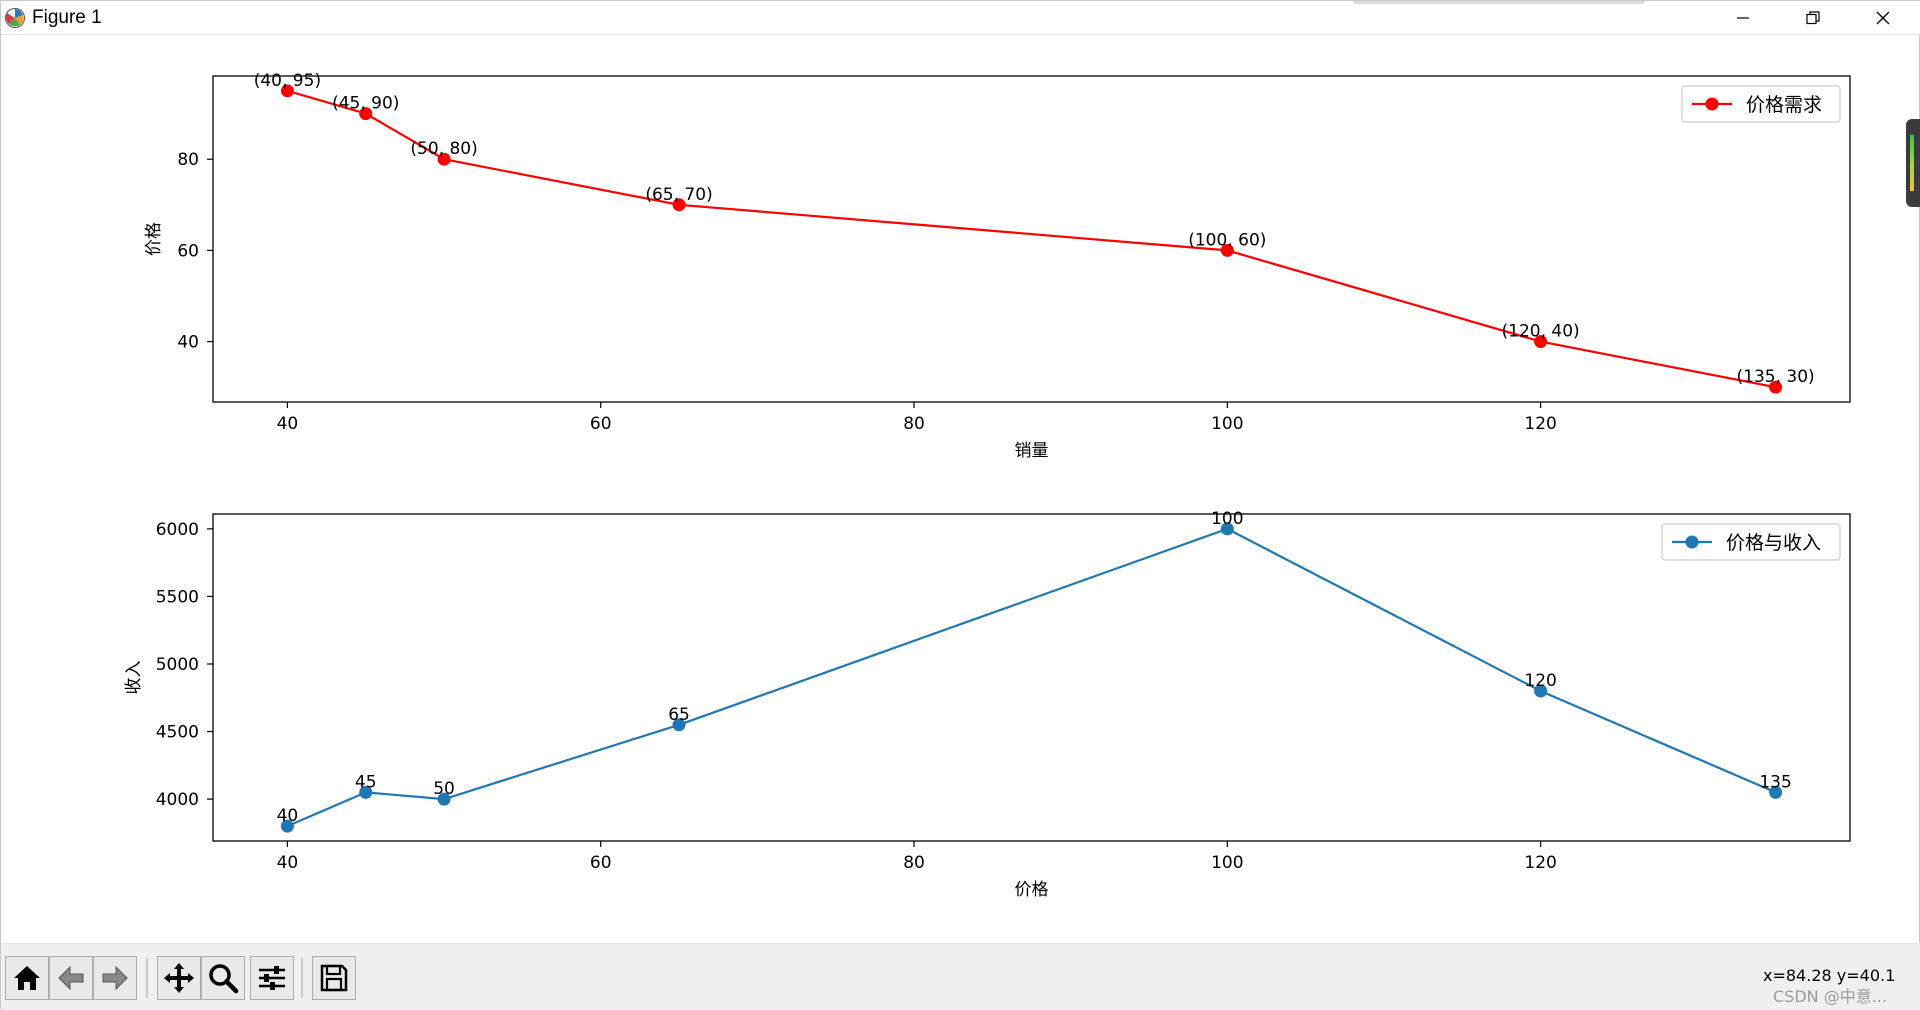  I want to click on matplotlib-figure-icon, so click(15, 18).